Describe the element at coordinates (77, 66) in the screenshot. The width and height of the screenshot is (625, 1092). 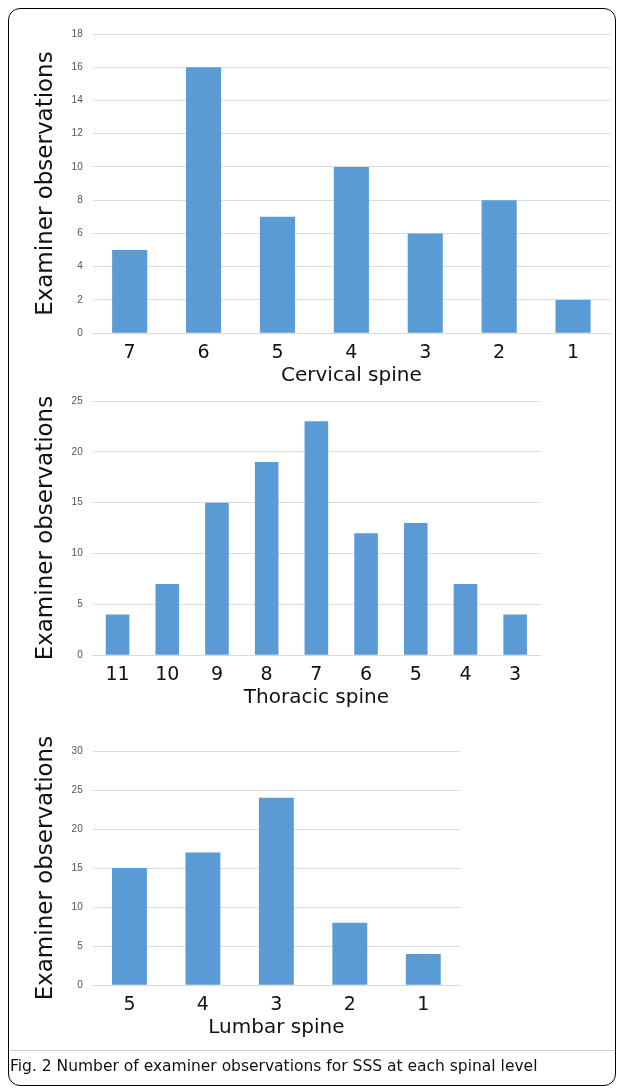
I see `y-tick-label: 16` at that location.